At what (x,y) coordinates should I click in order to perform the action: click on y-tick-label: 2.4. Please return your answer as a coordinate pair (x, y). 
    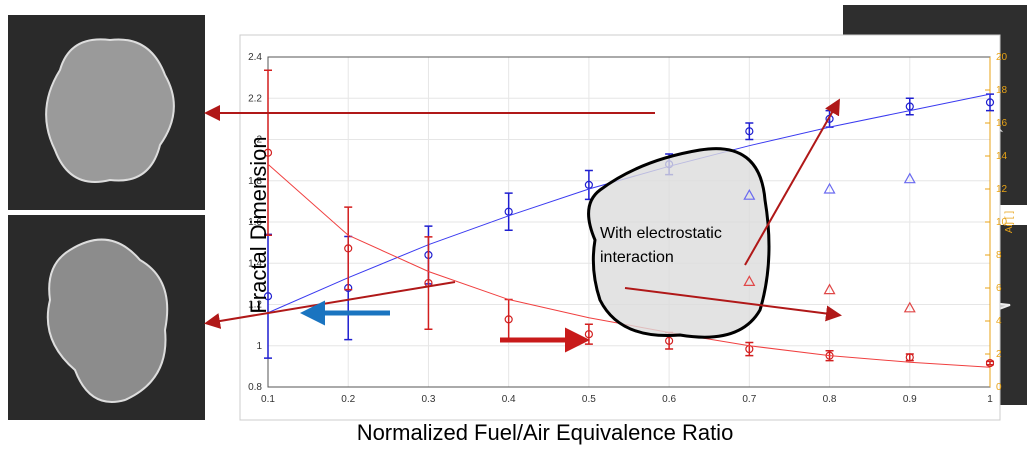
    Looking at the image, I should click on (255, 57).